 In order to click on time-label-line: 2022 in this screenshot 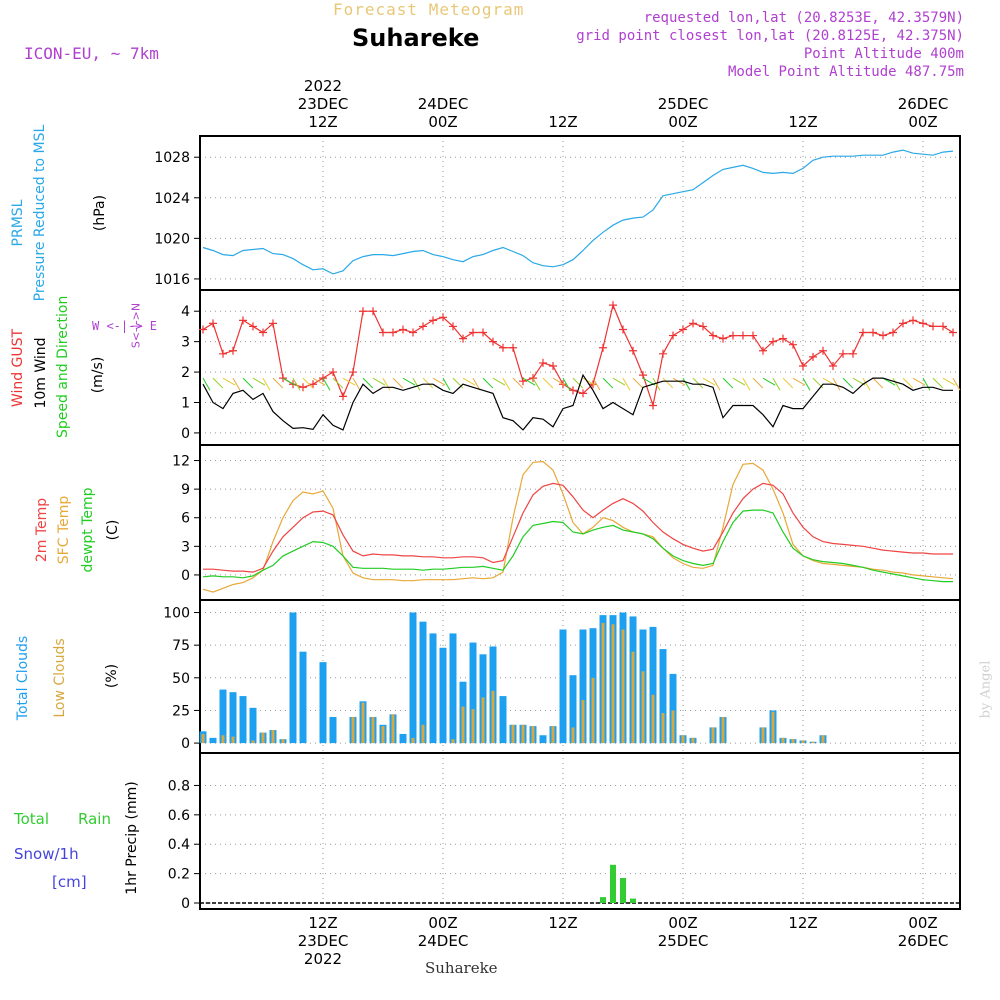, I will do `click(323, 86)`.